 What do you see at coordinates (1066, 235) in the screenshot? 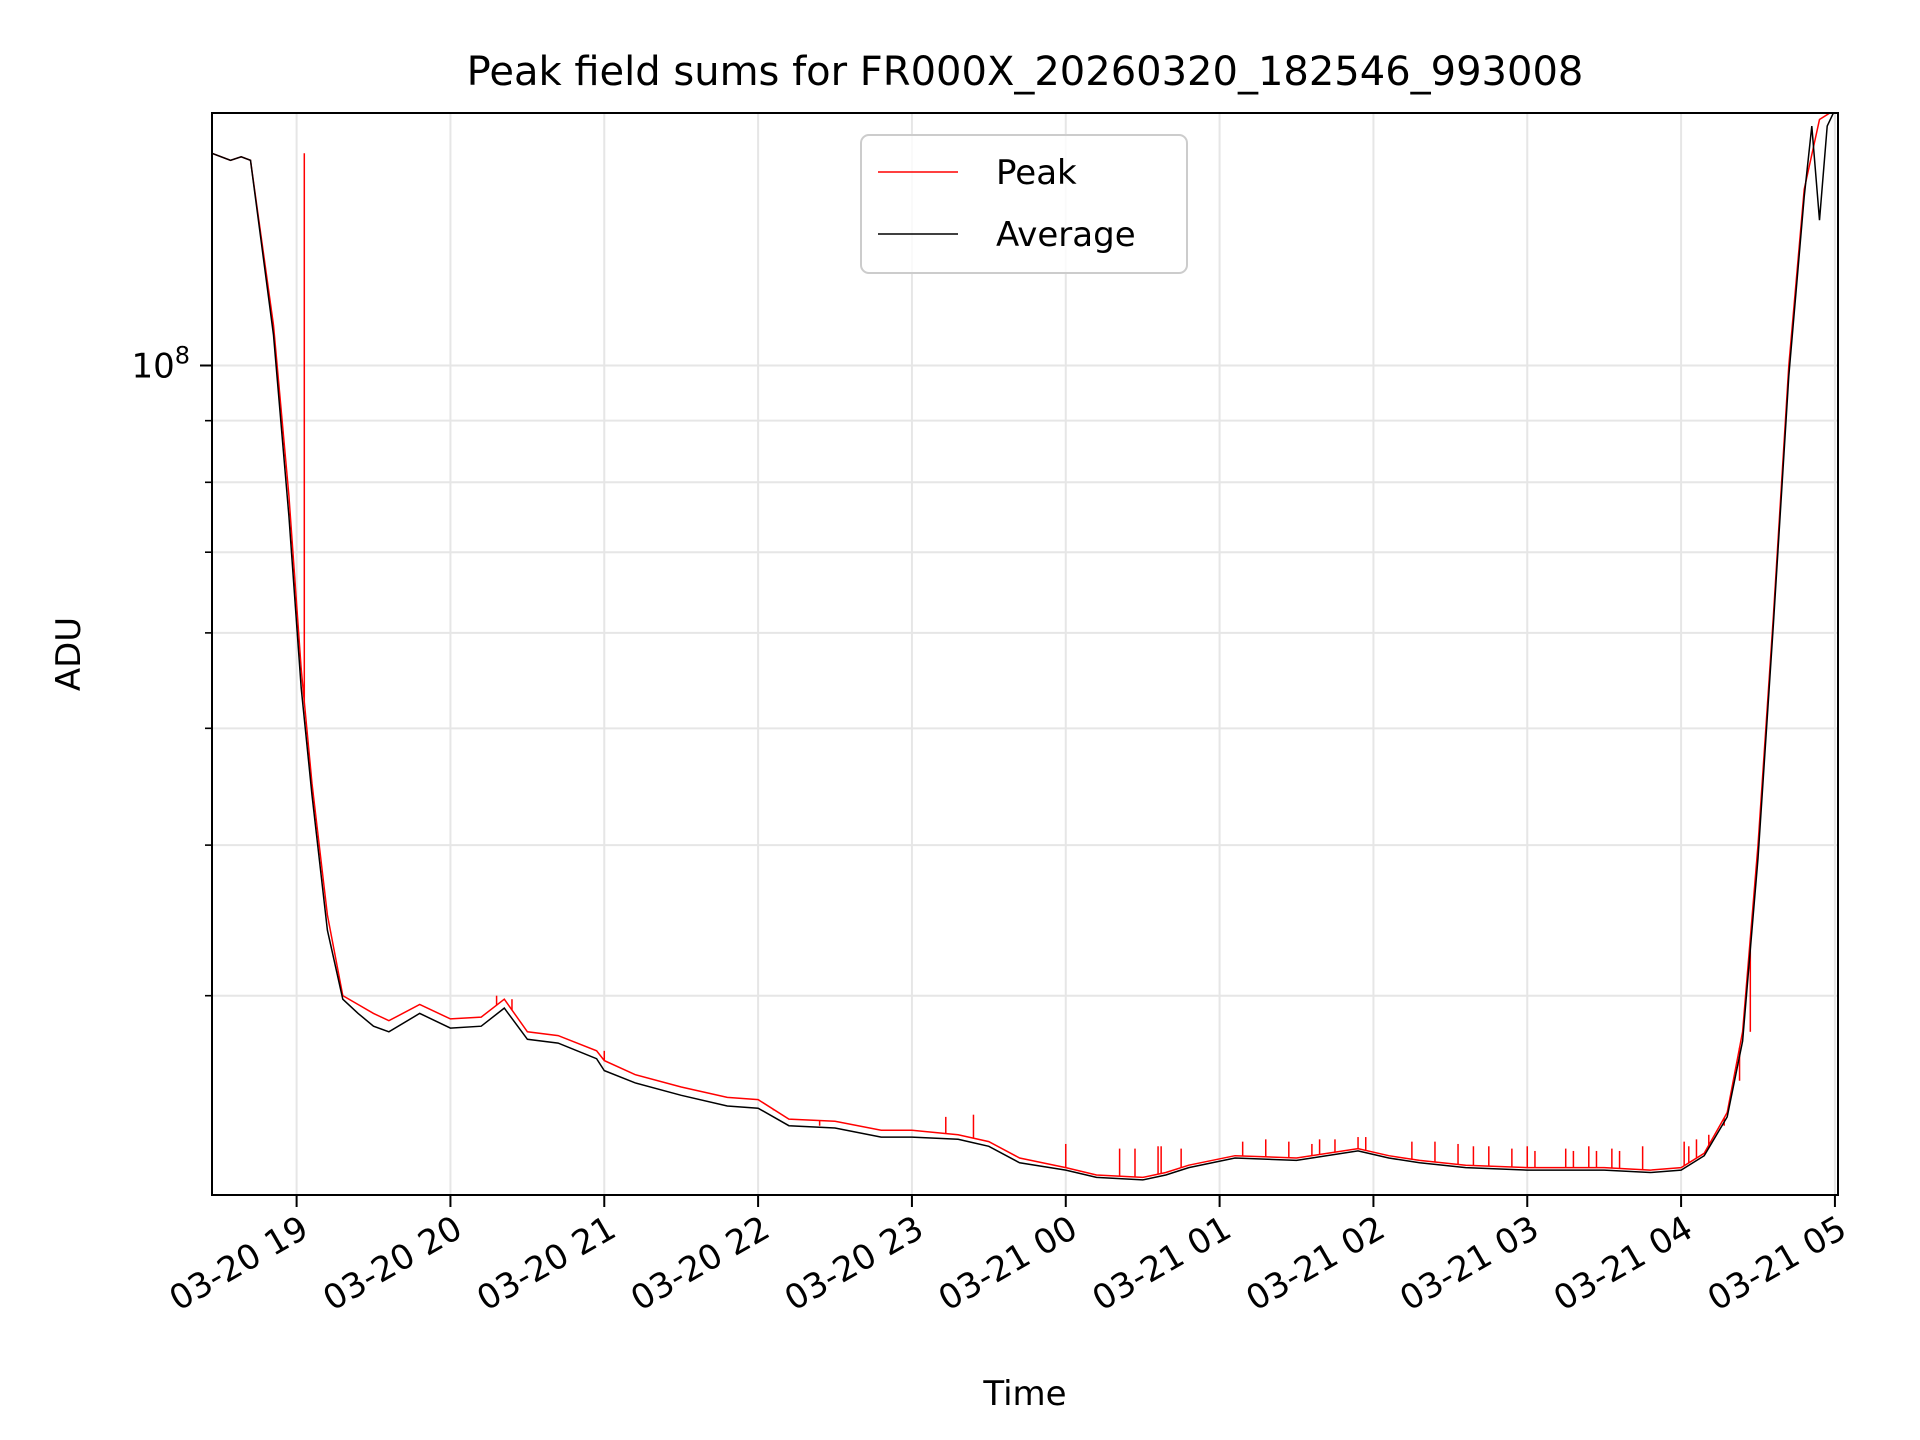
I see `legend-average-label: Average` at bounding box center [1066, 235].